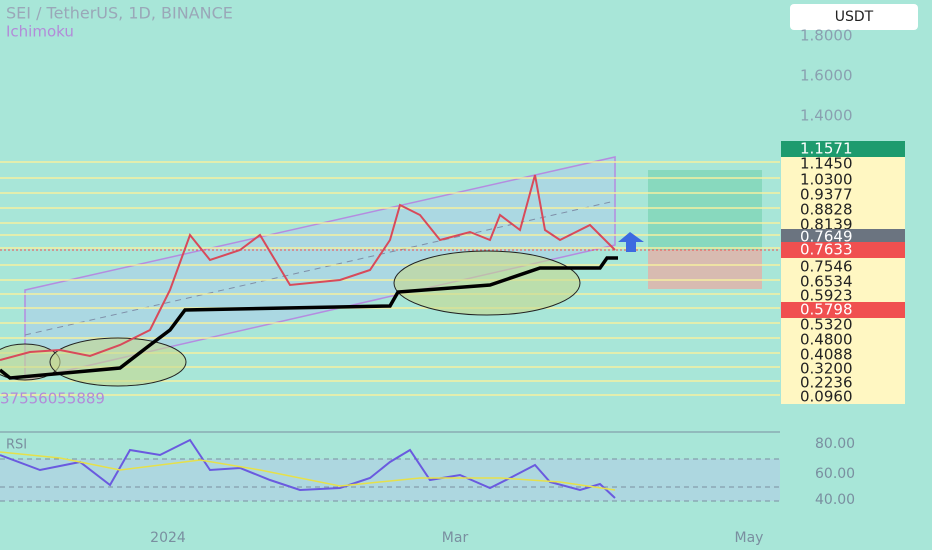 This screenshot has height=550, width=932. I want to click on time-label: Mar, so click(455, 538).